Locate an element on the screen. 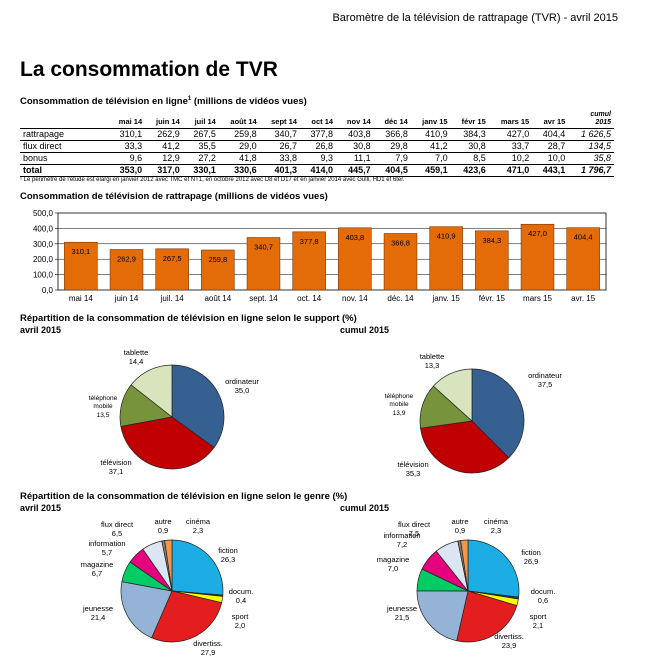 The height and width of the screenshot is (665, 660). support-avril-slice-label: mobile is located at coordinates (103, 406).